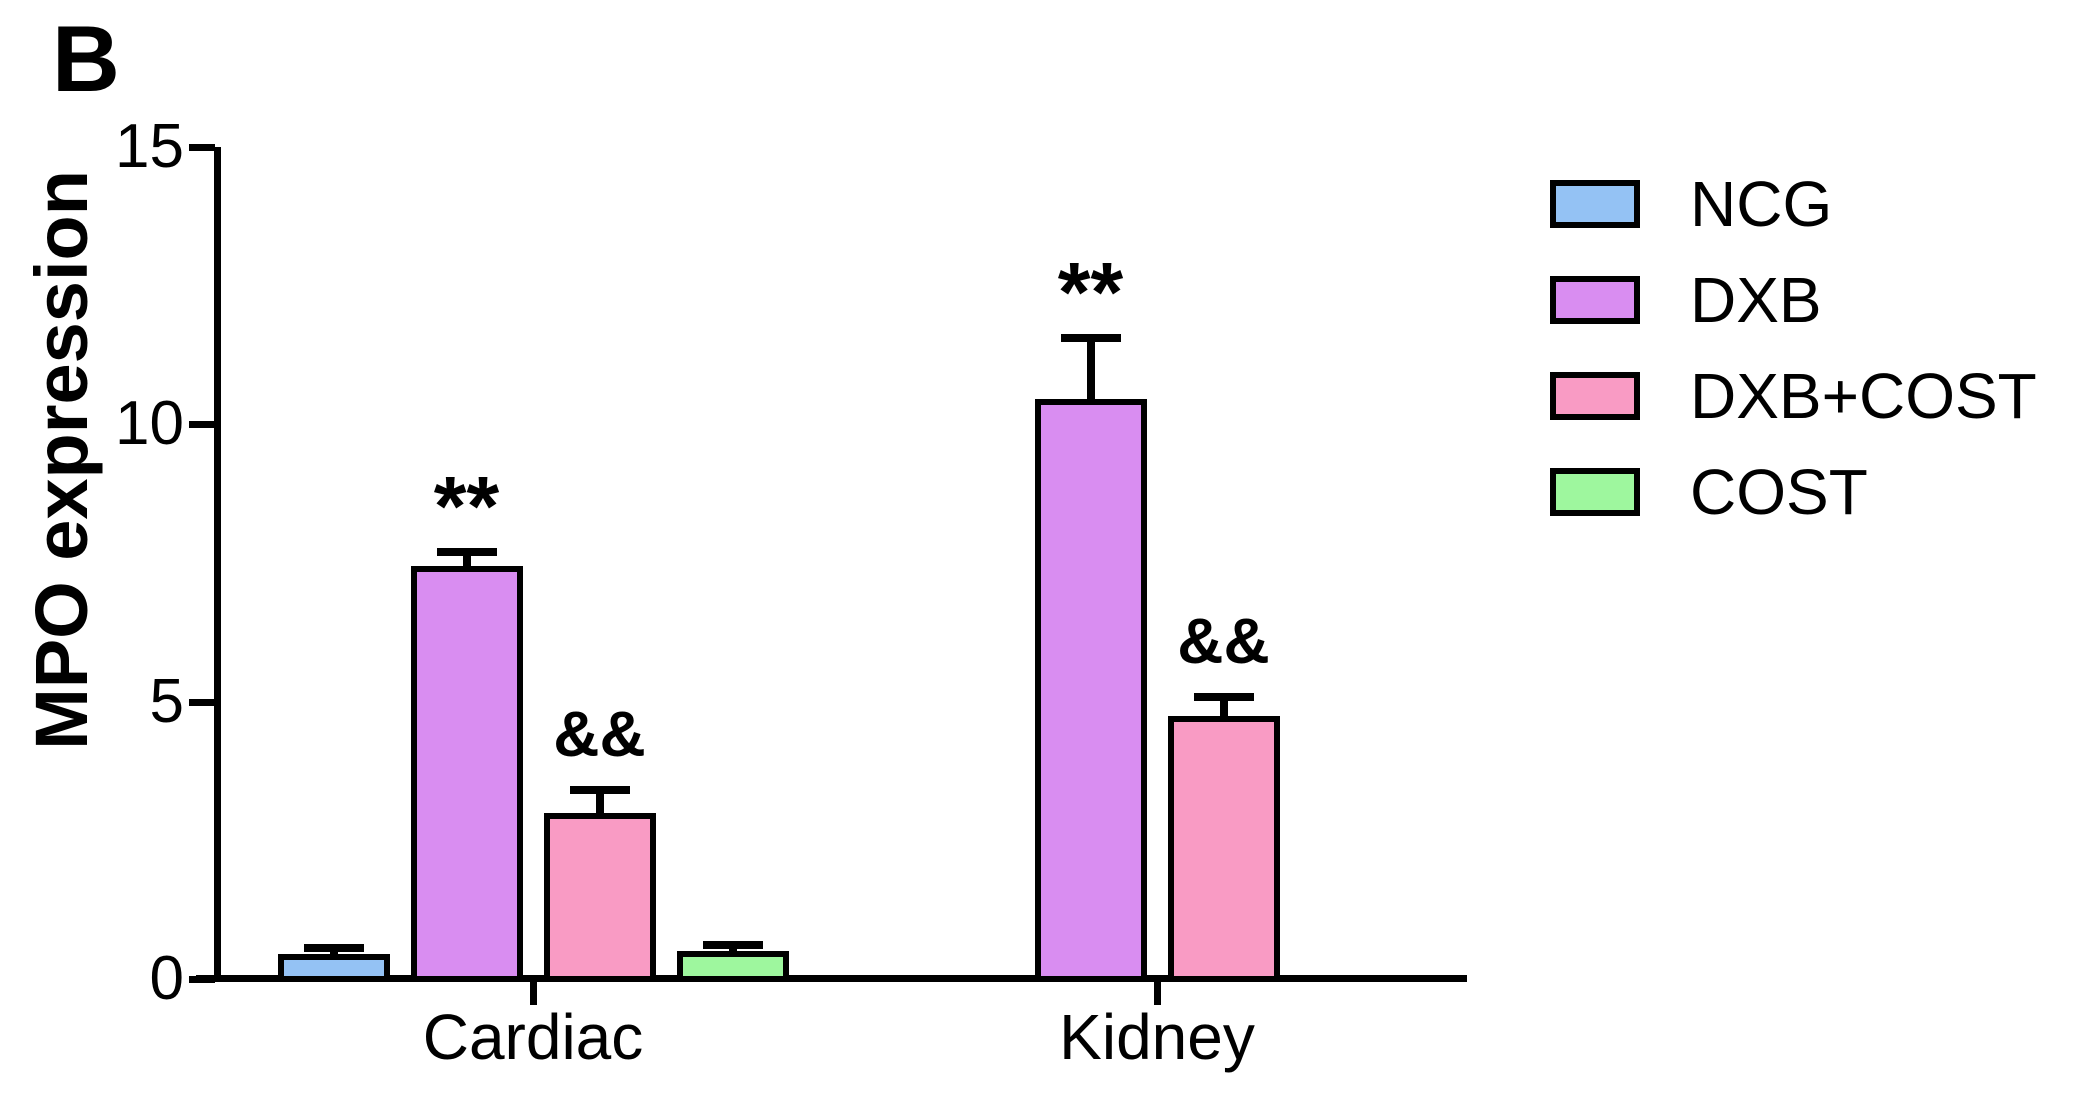 This screenshot has width=2083, height=1102. What do you see at coordinates (333, 968) in the screenshot?
I see `bar-ncg-cardiac` at bounding box center [333, 968].